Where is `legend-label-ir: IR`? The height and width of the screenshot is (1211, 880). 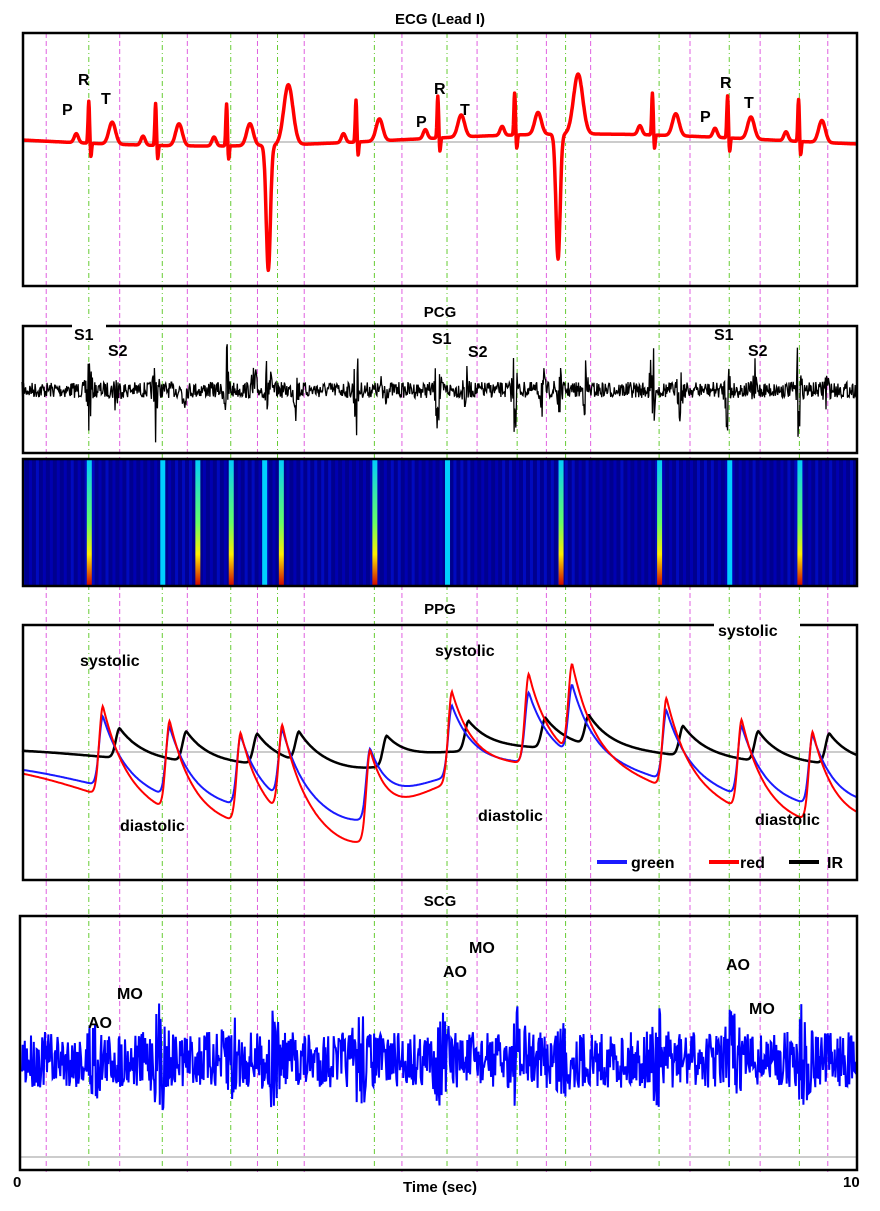
legend-label-ir: IR is located at coordinates (835, 863).